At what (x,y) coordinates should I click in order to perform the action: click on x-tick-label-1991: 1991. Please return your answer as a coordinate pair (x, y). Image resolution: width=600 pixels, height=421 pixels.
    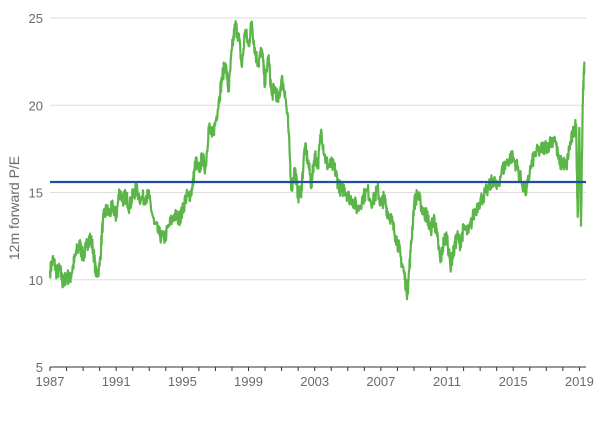
    Looking at the image, I should click on (116, 381).